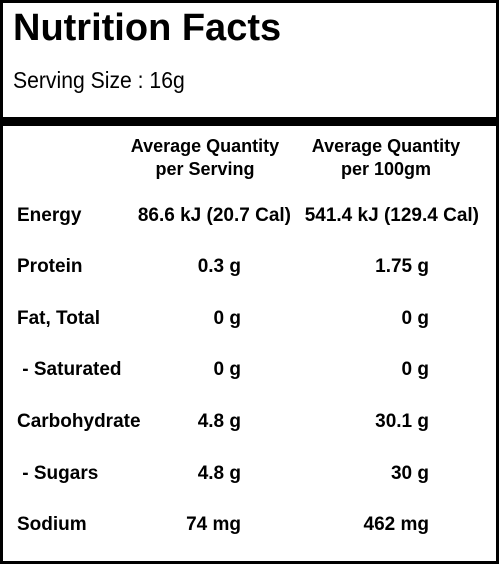 The height and width of the screenshot is (564, 499). I want to click on nutrition-facts-title: Nutrition Facts, so click(147, 28).